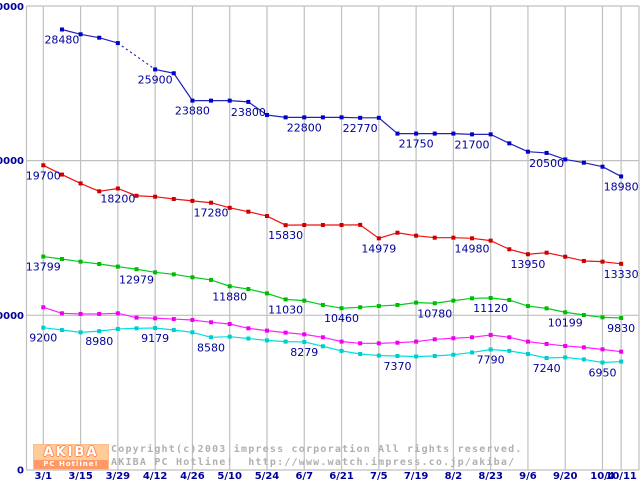  I want to click on data-point-label-series-blue: 22770, so click(360, 128).